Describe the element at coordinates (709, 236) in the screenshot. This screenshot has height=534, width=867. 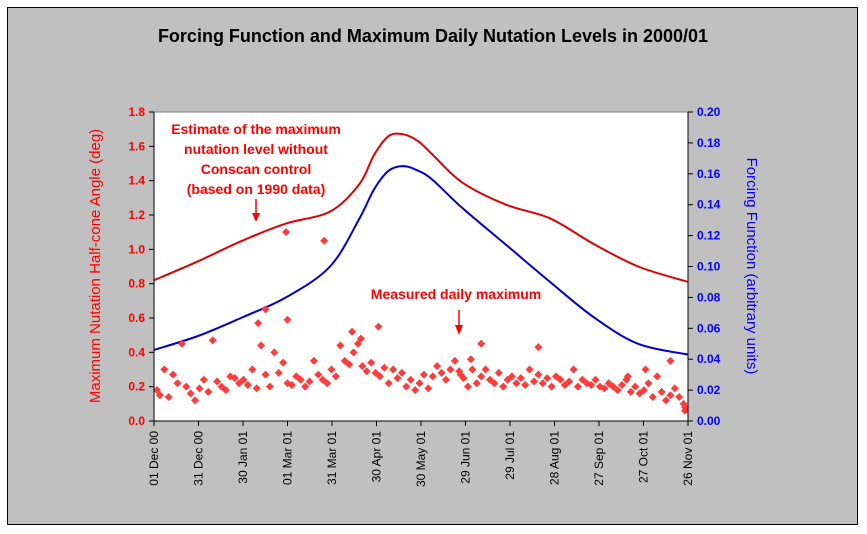
I see `right-tick-label: 0.12` at that location.